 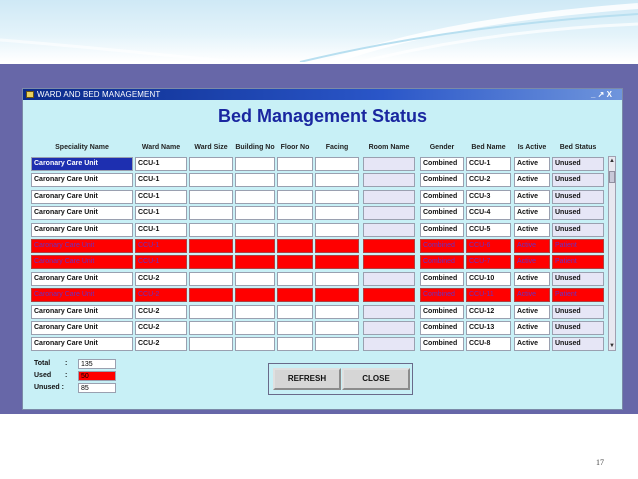 What do you see at coordinates (488, 262) in the screenshot?
I see `cell-bed: CCU-7` at bounding box center [488, 262].